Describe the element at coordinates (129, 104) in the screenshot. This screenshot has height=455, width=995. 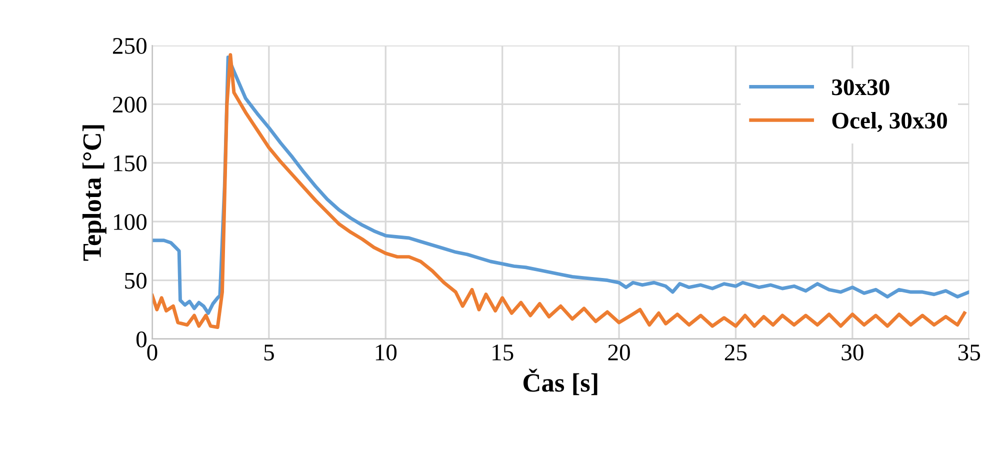
I see `y-tick-label: 200` at that location.